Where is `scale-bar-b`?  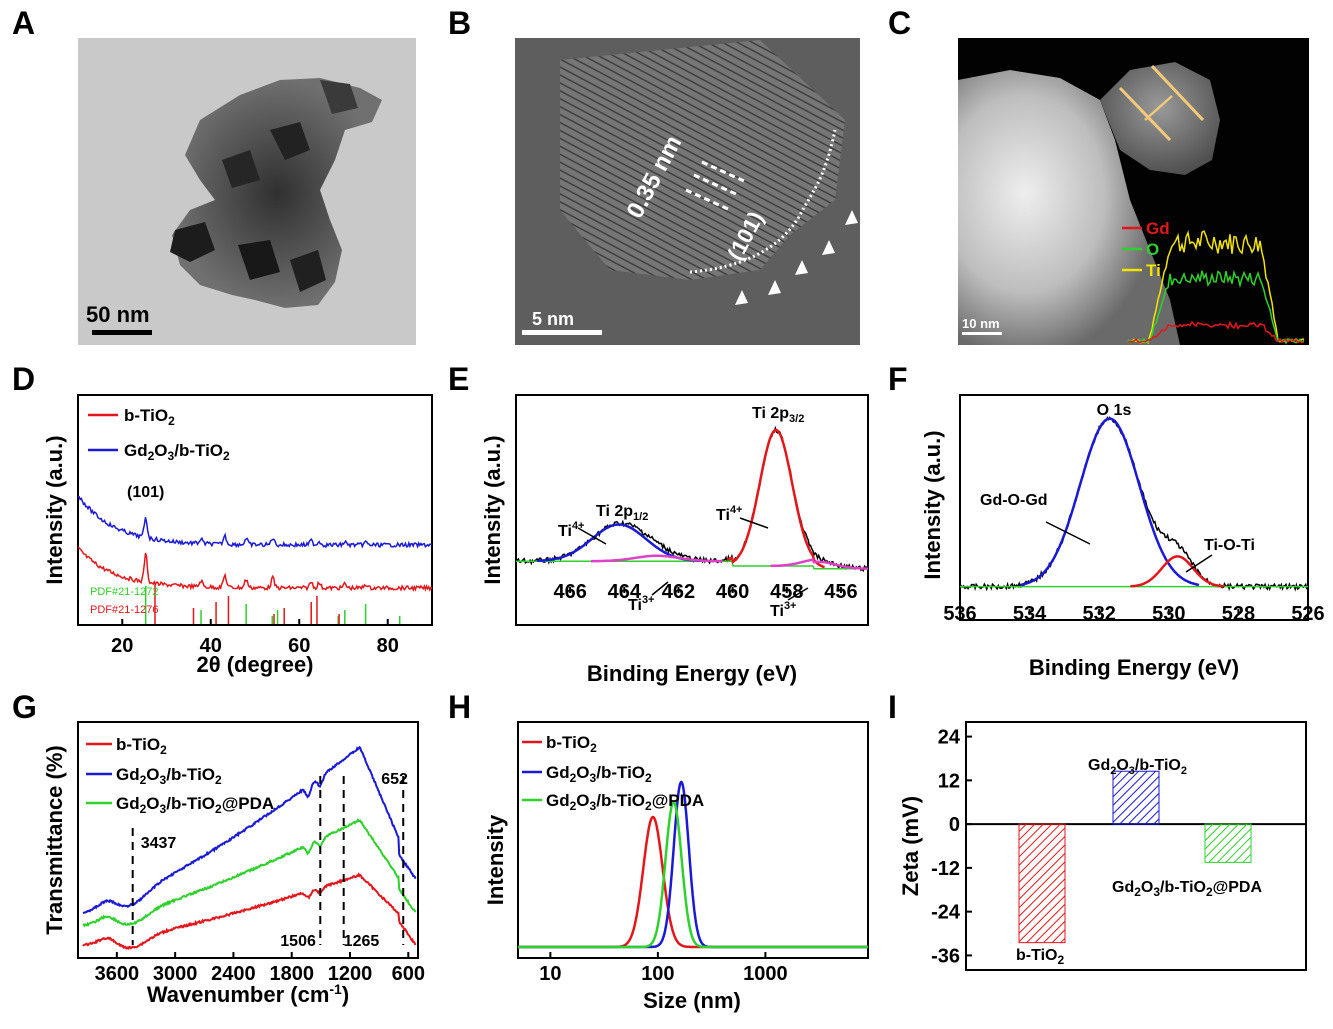
scale-bar-b is located at coordinates (562, 332).